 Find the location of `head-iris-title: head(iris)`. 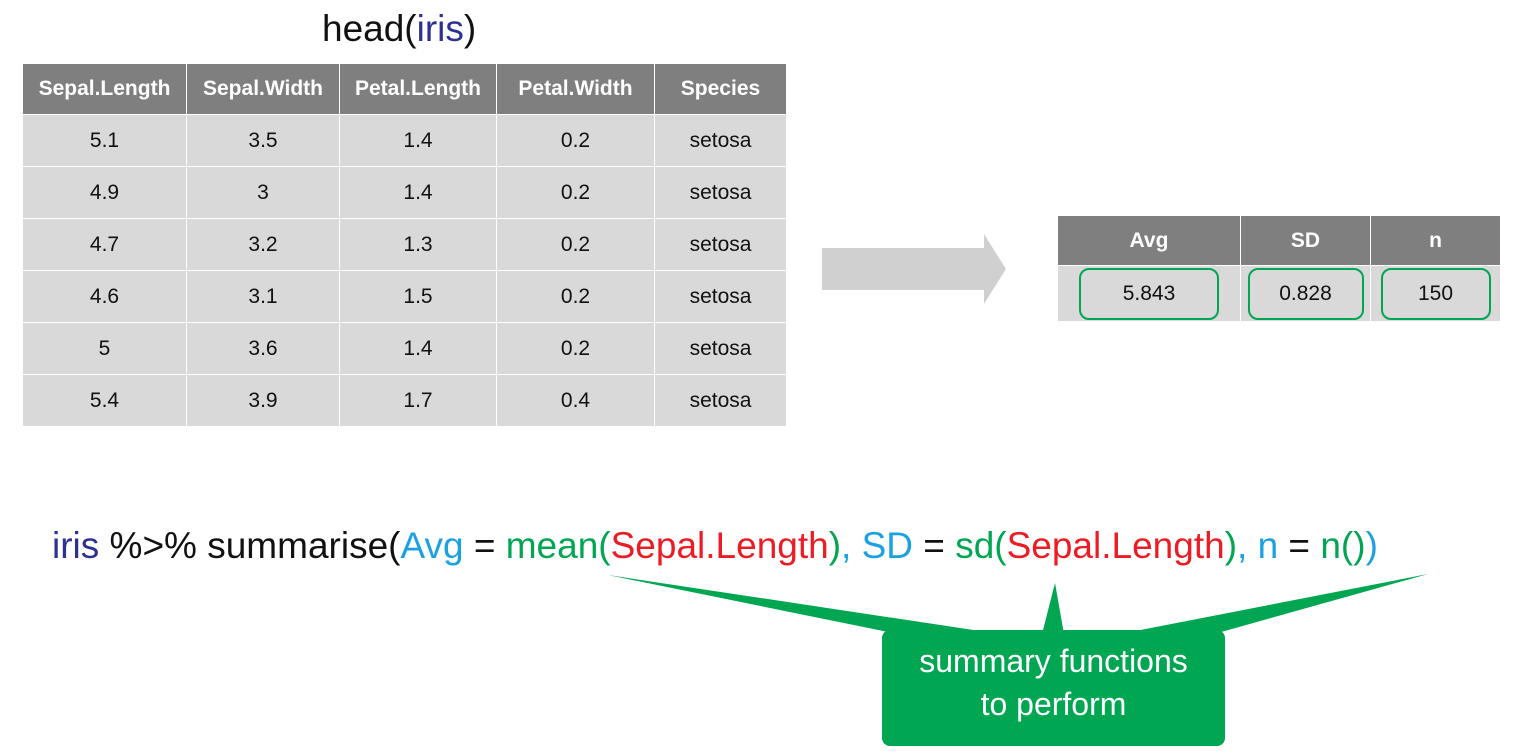

head-iris-title: head(iris) is located at coordinates (399, 29).